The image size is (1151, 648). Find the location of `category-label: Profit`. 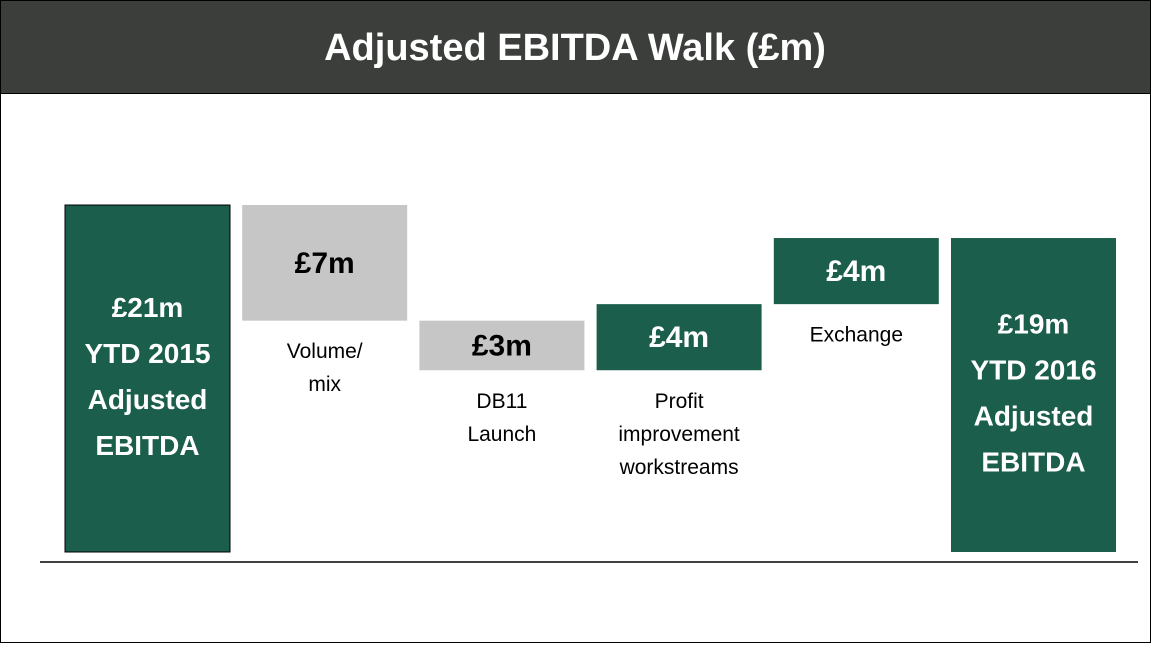

category-label: Profit is located at coordinates (679, 401).